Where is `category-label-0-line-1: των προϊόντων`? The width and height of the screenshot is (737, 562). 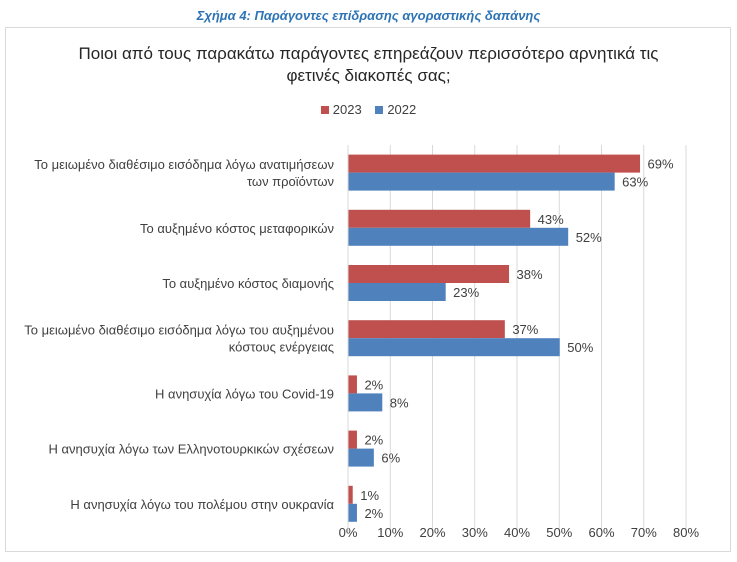
category-label-0-line-1: των προϊόντων is located at coordinates (290, 181).